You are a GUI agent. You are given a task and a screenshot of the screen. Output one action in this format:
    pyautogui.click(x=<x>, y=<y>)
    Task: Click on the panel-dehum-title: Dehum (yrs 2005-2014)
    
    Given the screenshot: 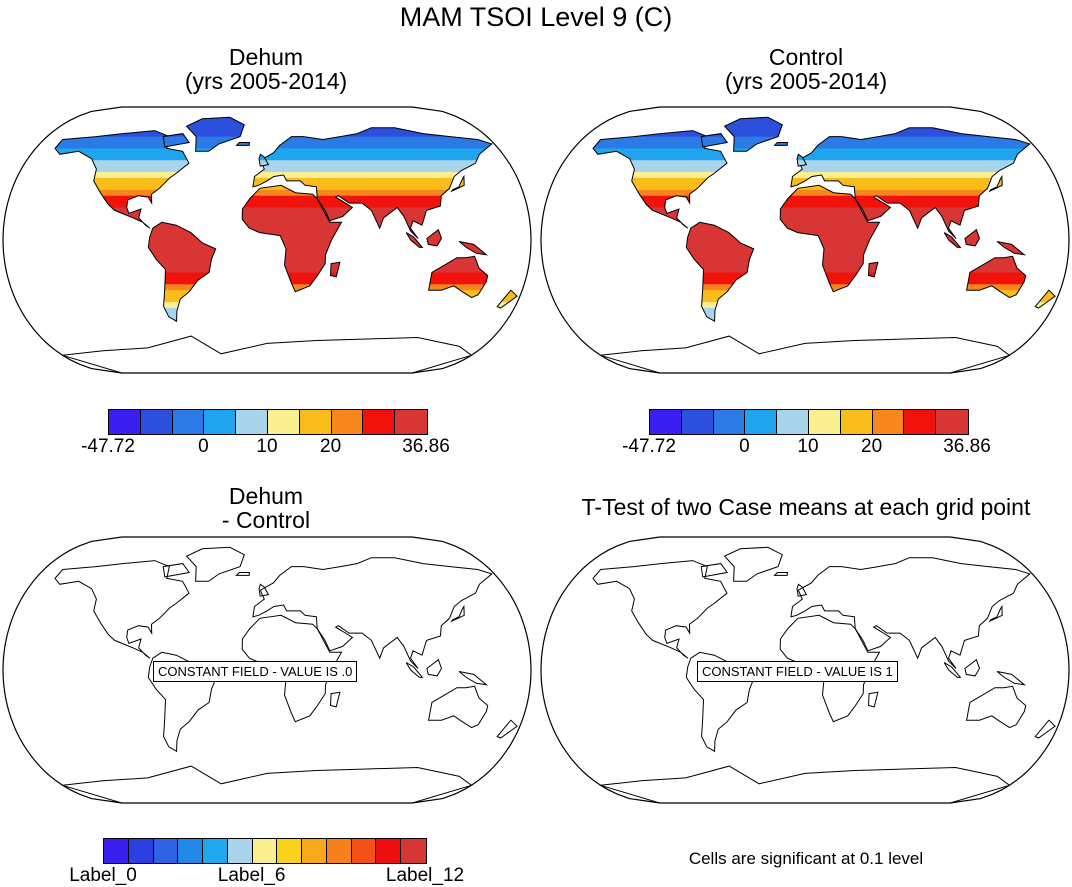 What is the action you would take?
    pyautogui.click(x=266, y=69)
    